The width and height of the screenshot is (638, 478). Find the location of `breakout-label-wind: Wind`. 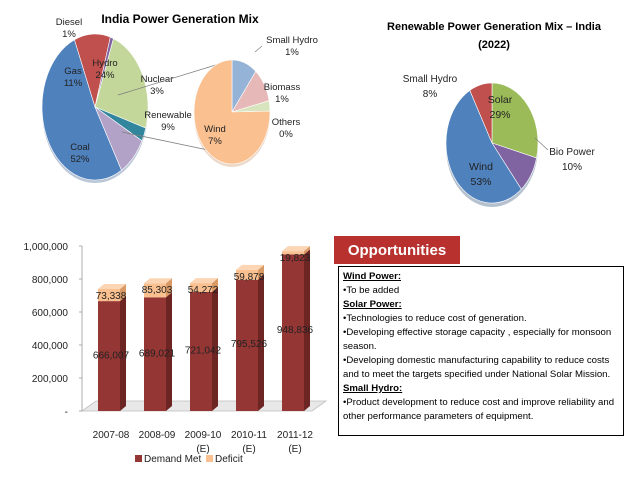

breakout-label-wind: Wind is located at coordinates (215, 129).